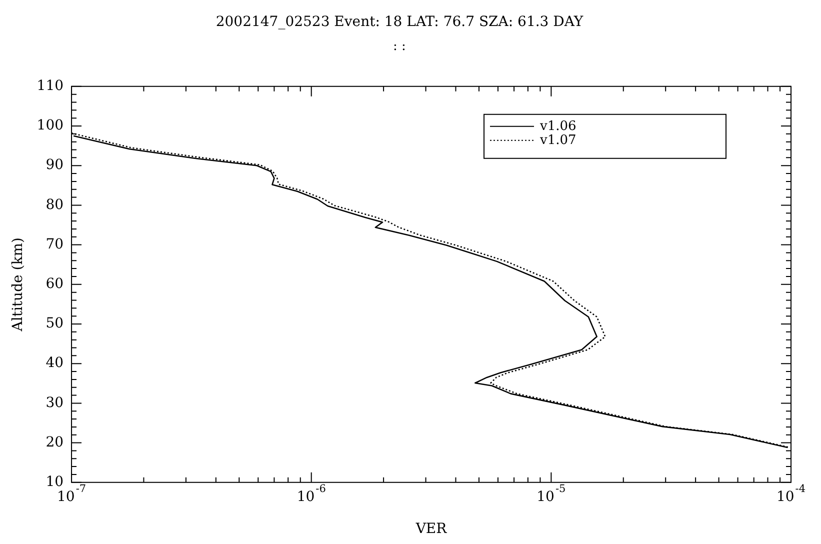 The image size is (821, 544). What do you see at coordinates (400, 22) in the screenshot?
I see `chart-title: 2002147_02523 Event: 18 LAT: 76.7 SZA: 61.3 DAY` at bounding box center [400, 22].